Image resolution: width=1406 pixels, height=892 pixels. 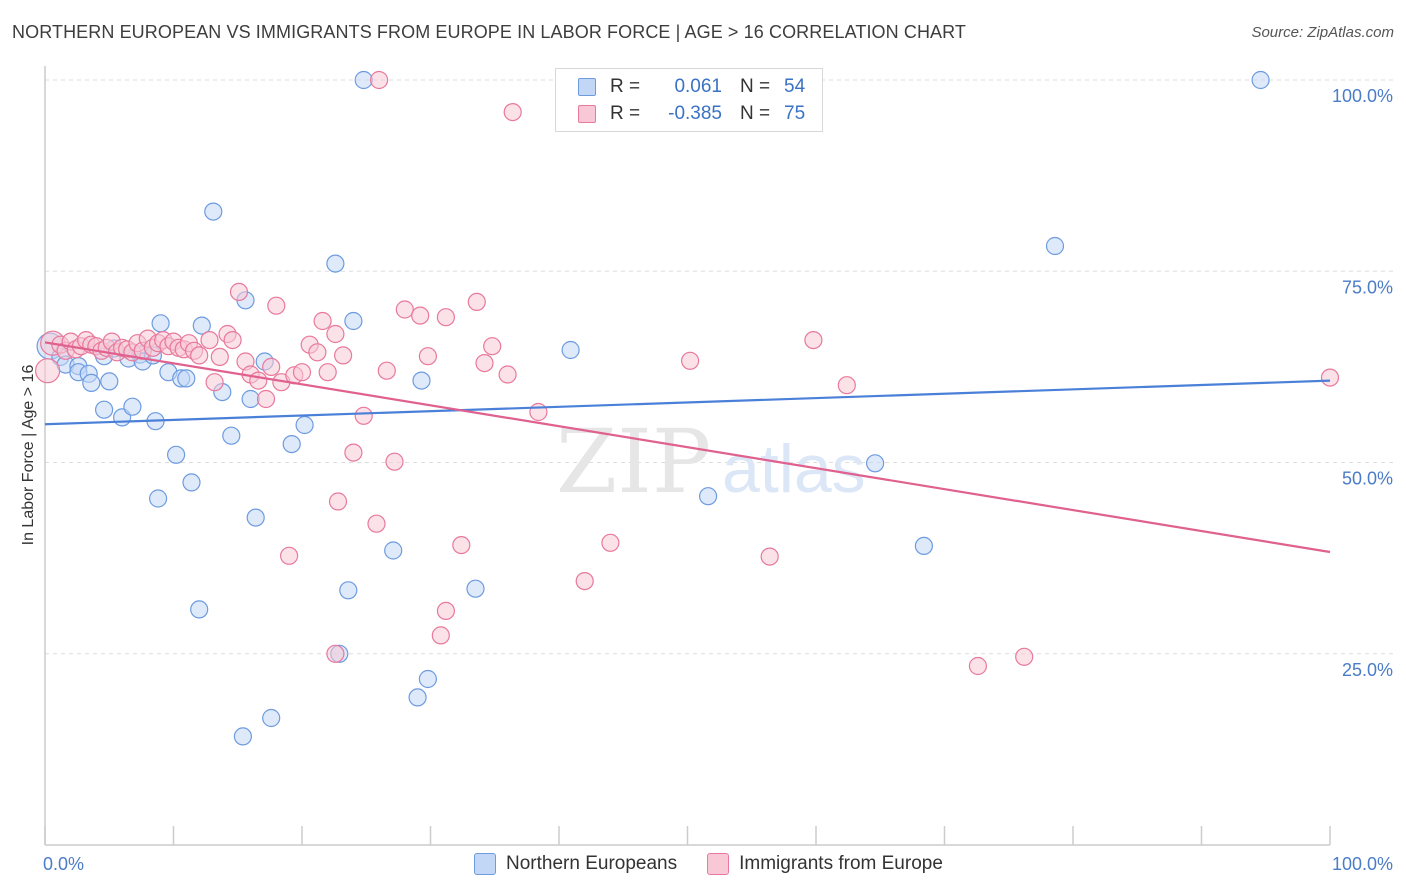 I want to click on legend-n-label: N =, so click(x=755, y=86).